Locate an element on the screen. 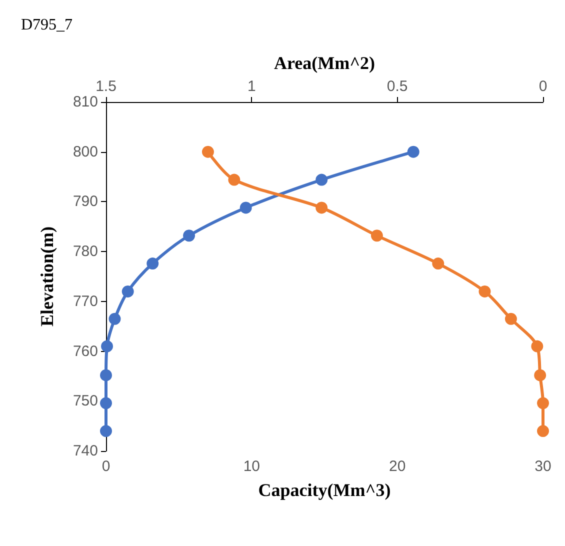  x-tick-label: 20 is located at coordinates (397, 466).